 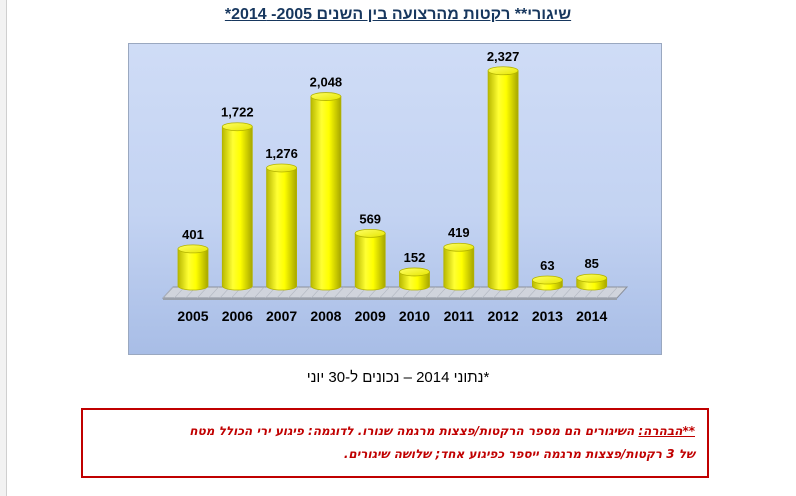 What do you see at coordinates (193, 234) in the screenshot?
I see `data-label: 401` at bounding box center [193, 234].